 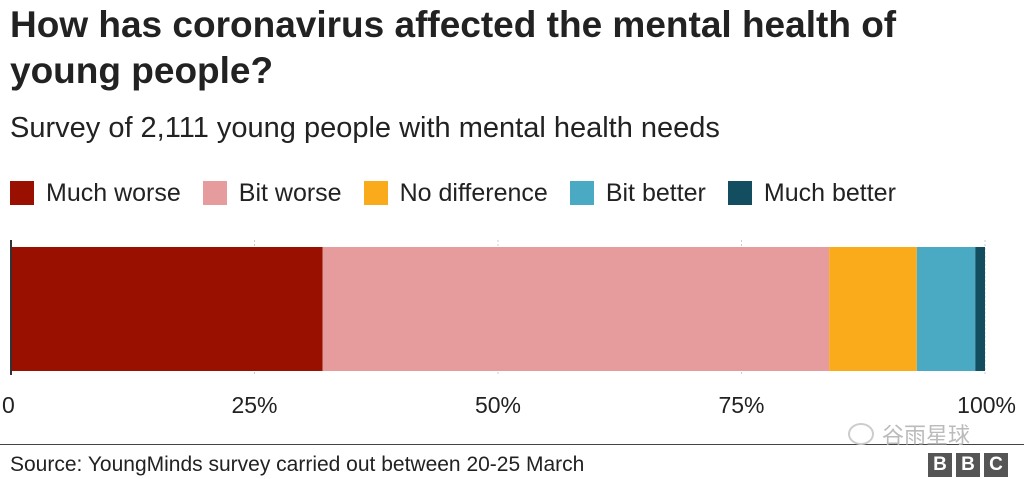 I want to click on bar-segment-bit-worse, so click(x=576, y=309).